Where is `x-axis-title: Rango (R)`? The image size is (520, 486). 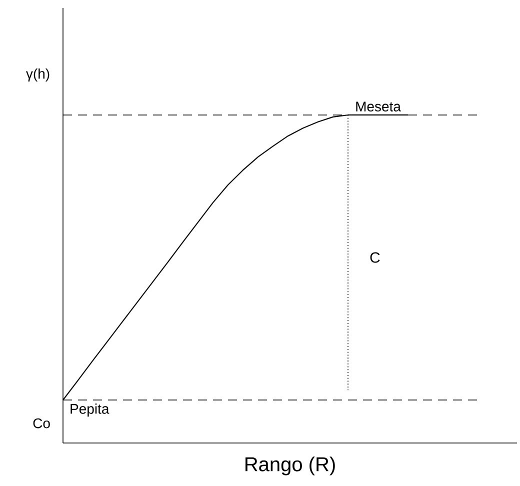 x-axis-title: Rango (R) is located at coordinates (290, 466).